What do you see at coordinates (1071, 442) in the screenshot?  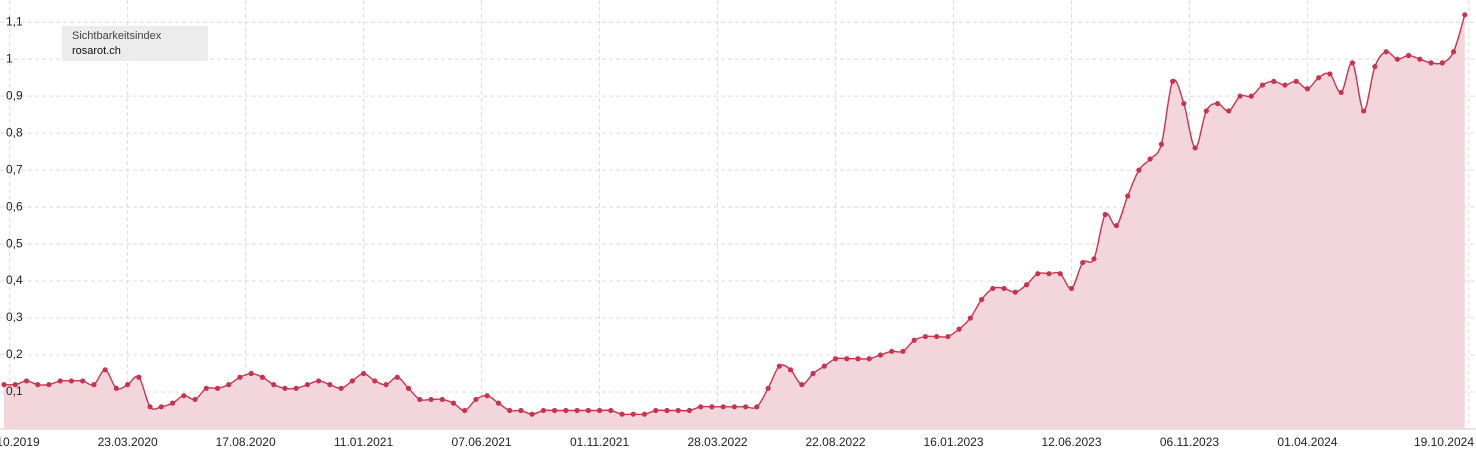 I see `x-tick-label: 12.06.2023` at bounding box center [1071, 442].